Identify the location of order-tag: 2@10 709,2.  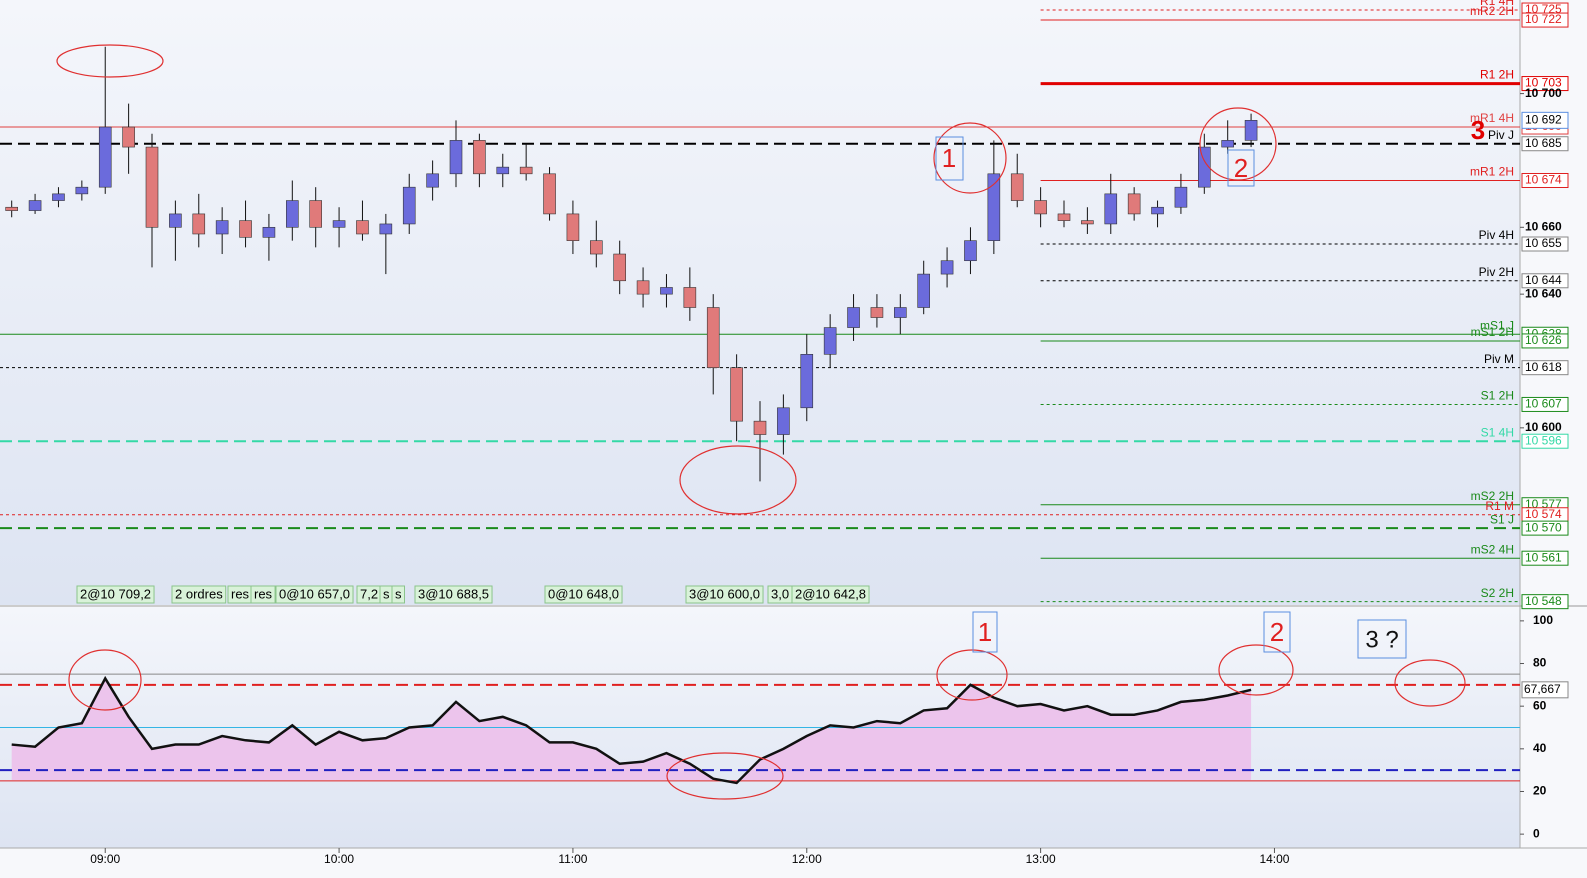
(115, 593).